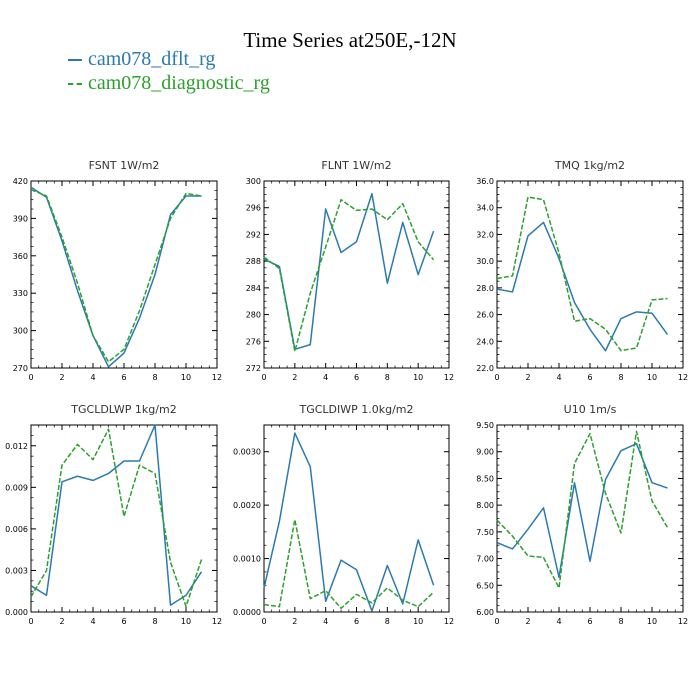 This screenshot has width=700, height=700. I want to click on y-tick-label-3-3: 0.009, so click(16, 487).